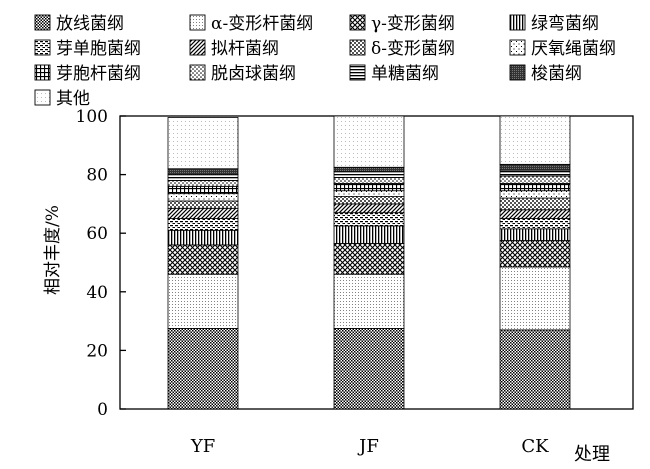  Describe the element at coordinates (405, 74) in the screenshot. I see `legend-label: 单糖菌纲` at that location.